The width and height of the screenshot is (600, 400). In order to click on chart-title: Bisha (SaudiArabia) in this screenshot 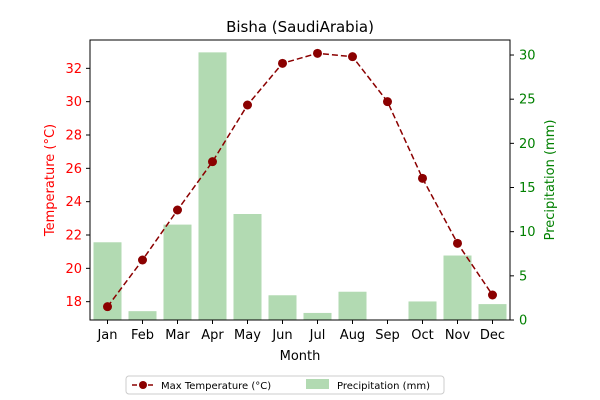, I will do `click(300, 27)`.